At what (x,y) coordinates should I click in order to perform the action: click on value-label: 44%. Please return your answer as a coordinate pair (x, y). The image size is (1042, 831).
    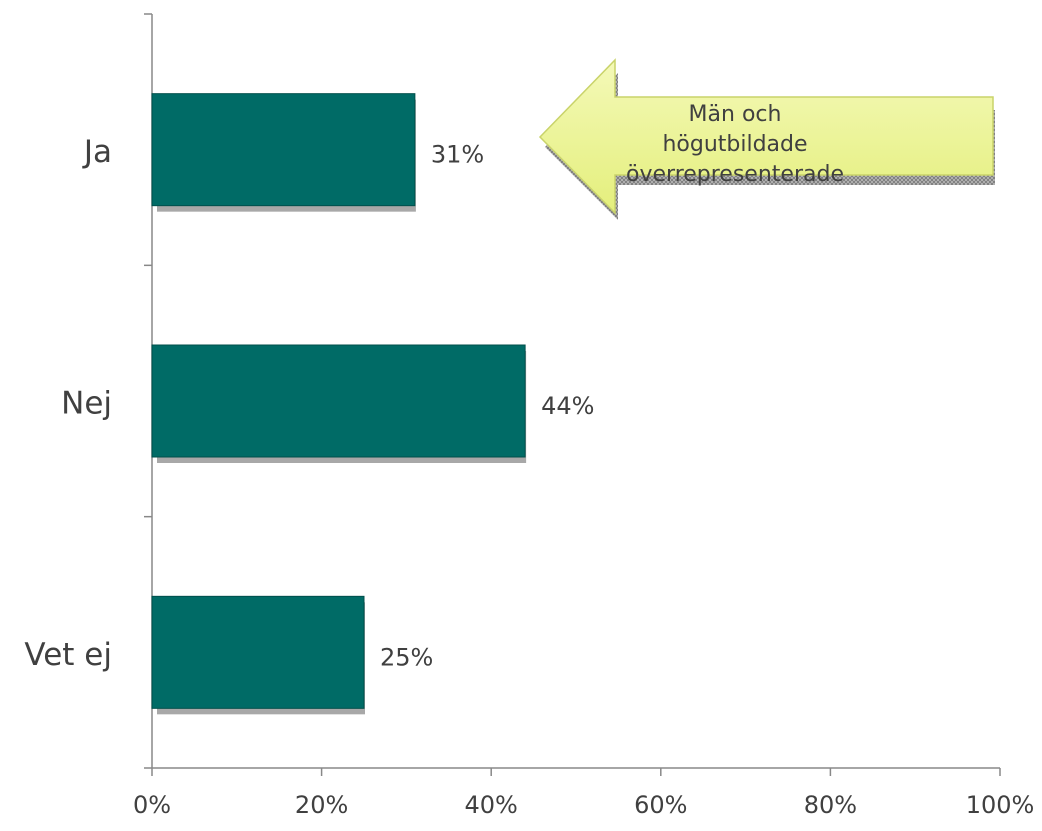
    Looking at the image, I should click on (567, 406).